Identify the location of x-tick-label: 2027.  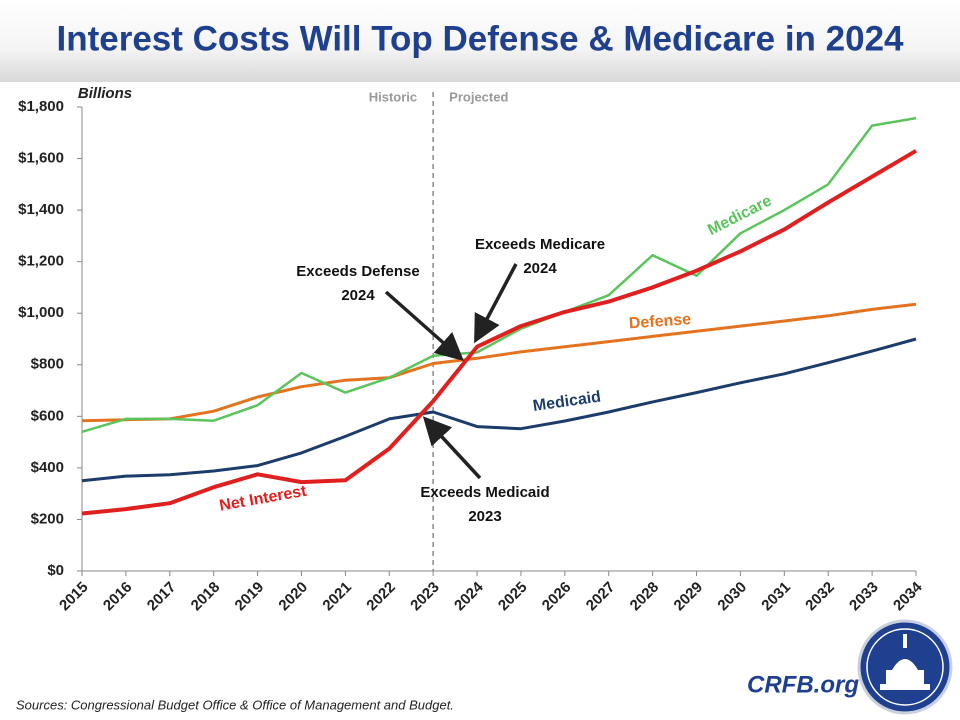
(601, 597).